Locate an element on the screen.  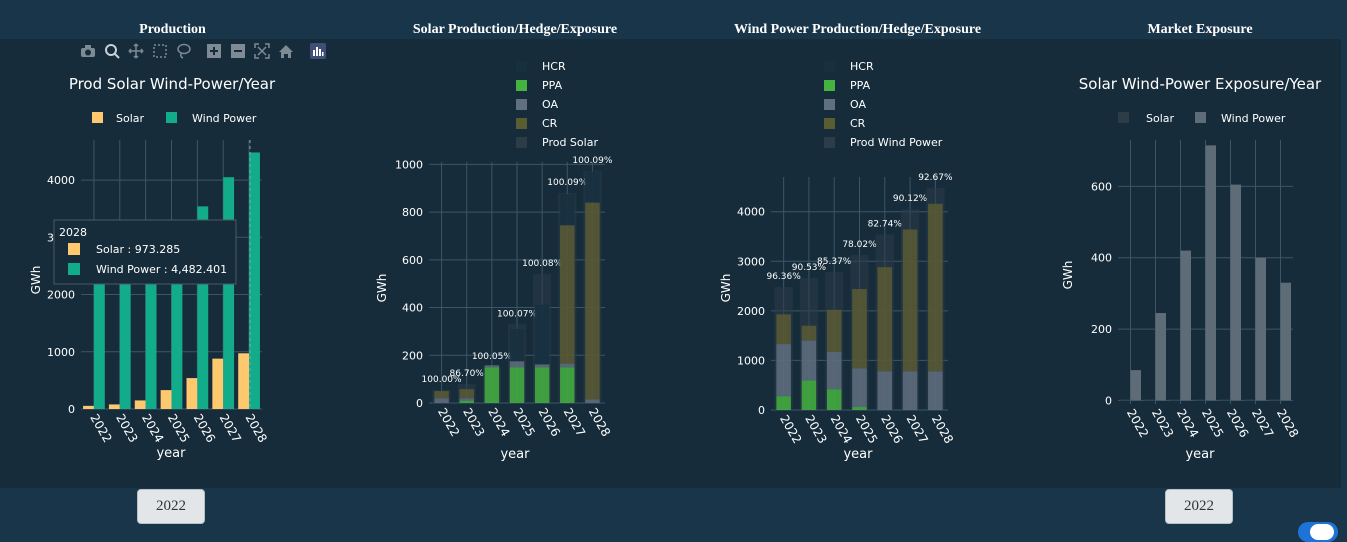
legend-item: CR is located at coordinates (550, 123).